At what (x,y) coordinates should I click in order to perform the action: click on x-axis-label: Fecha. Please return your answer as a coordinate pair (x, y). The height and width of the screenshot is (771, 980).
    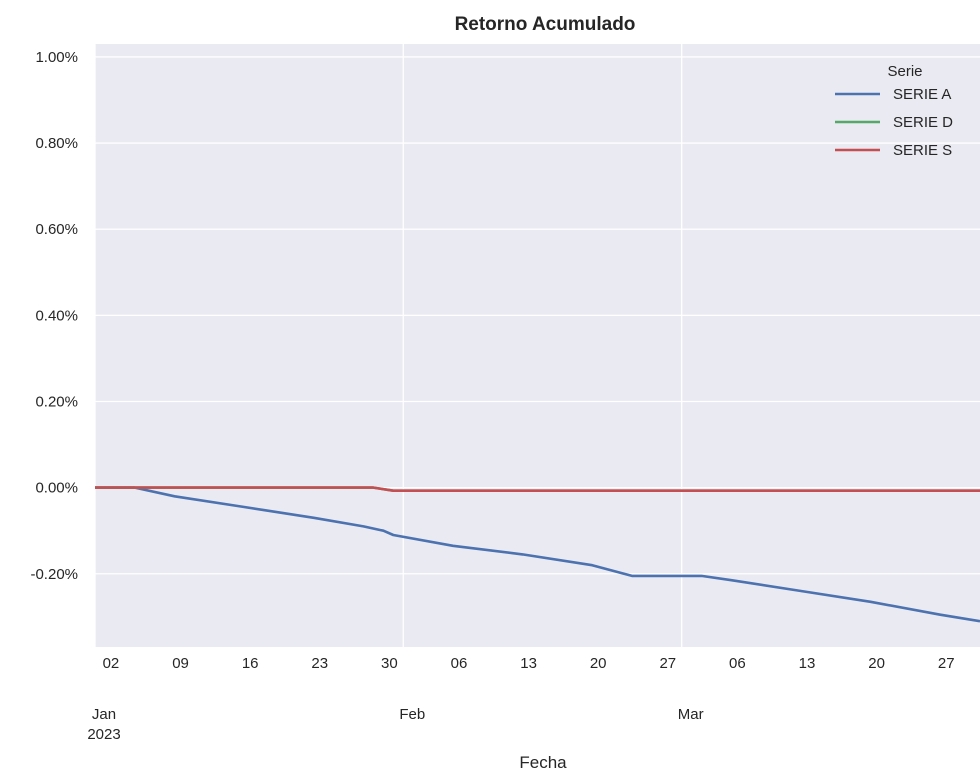
    Looking at the image, I should click on (543, 762).